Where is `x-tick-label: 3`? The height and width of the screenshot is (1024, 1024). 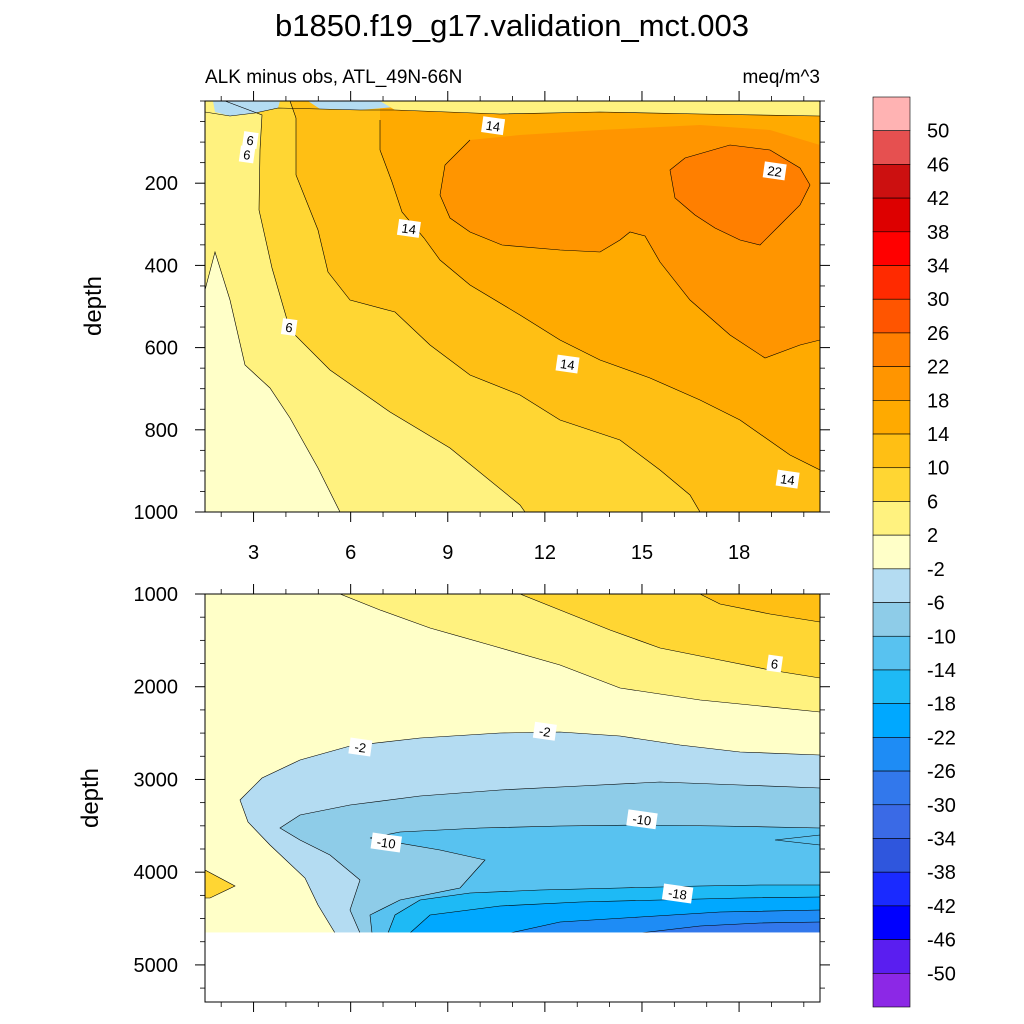
x-tick-label: 3 is located at coordinates (253, 553).